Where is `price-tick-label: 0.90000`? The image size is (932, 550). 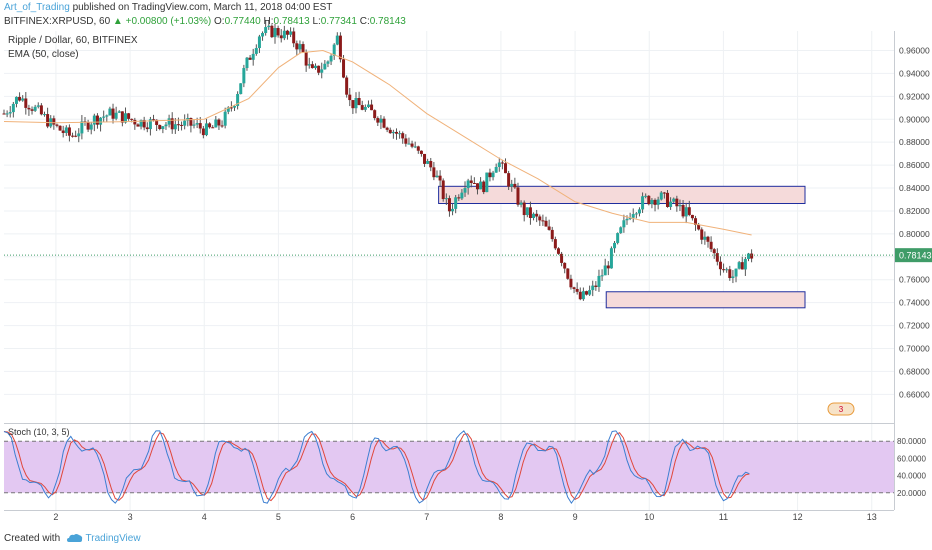
price-tick-label: 0.90000 is located at coordinates (914, 119).